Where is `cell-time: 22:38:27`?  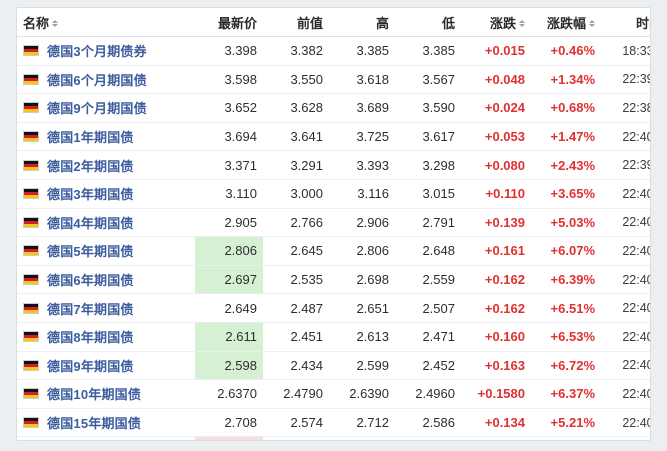 cell-time: 22:38:27 is located at coordinates (625, 108).